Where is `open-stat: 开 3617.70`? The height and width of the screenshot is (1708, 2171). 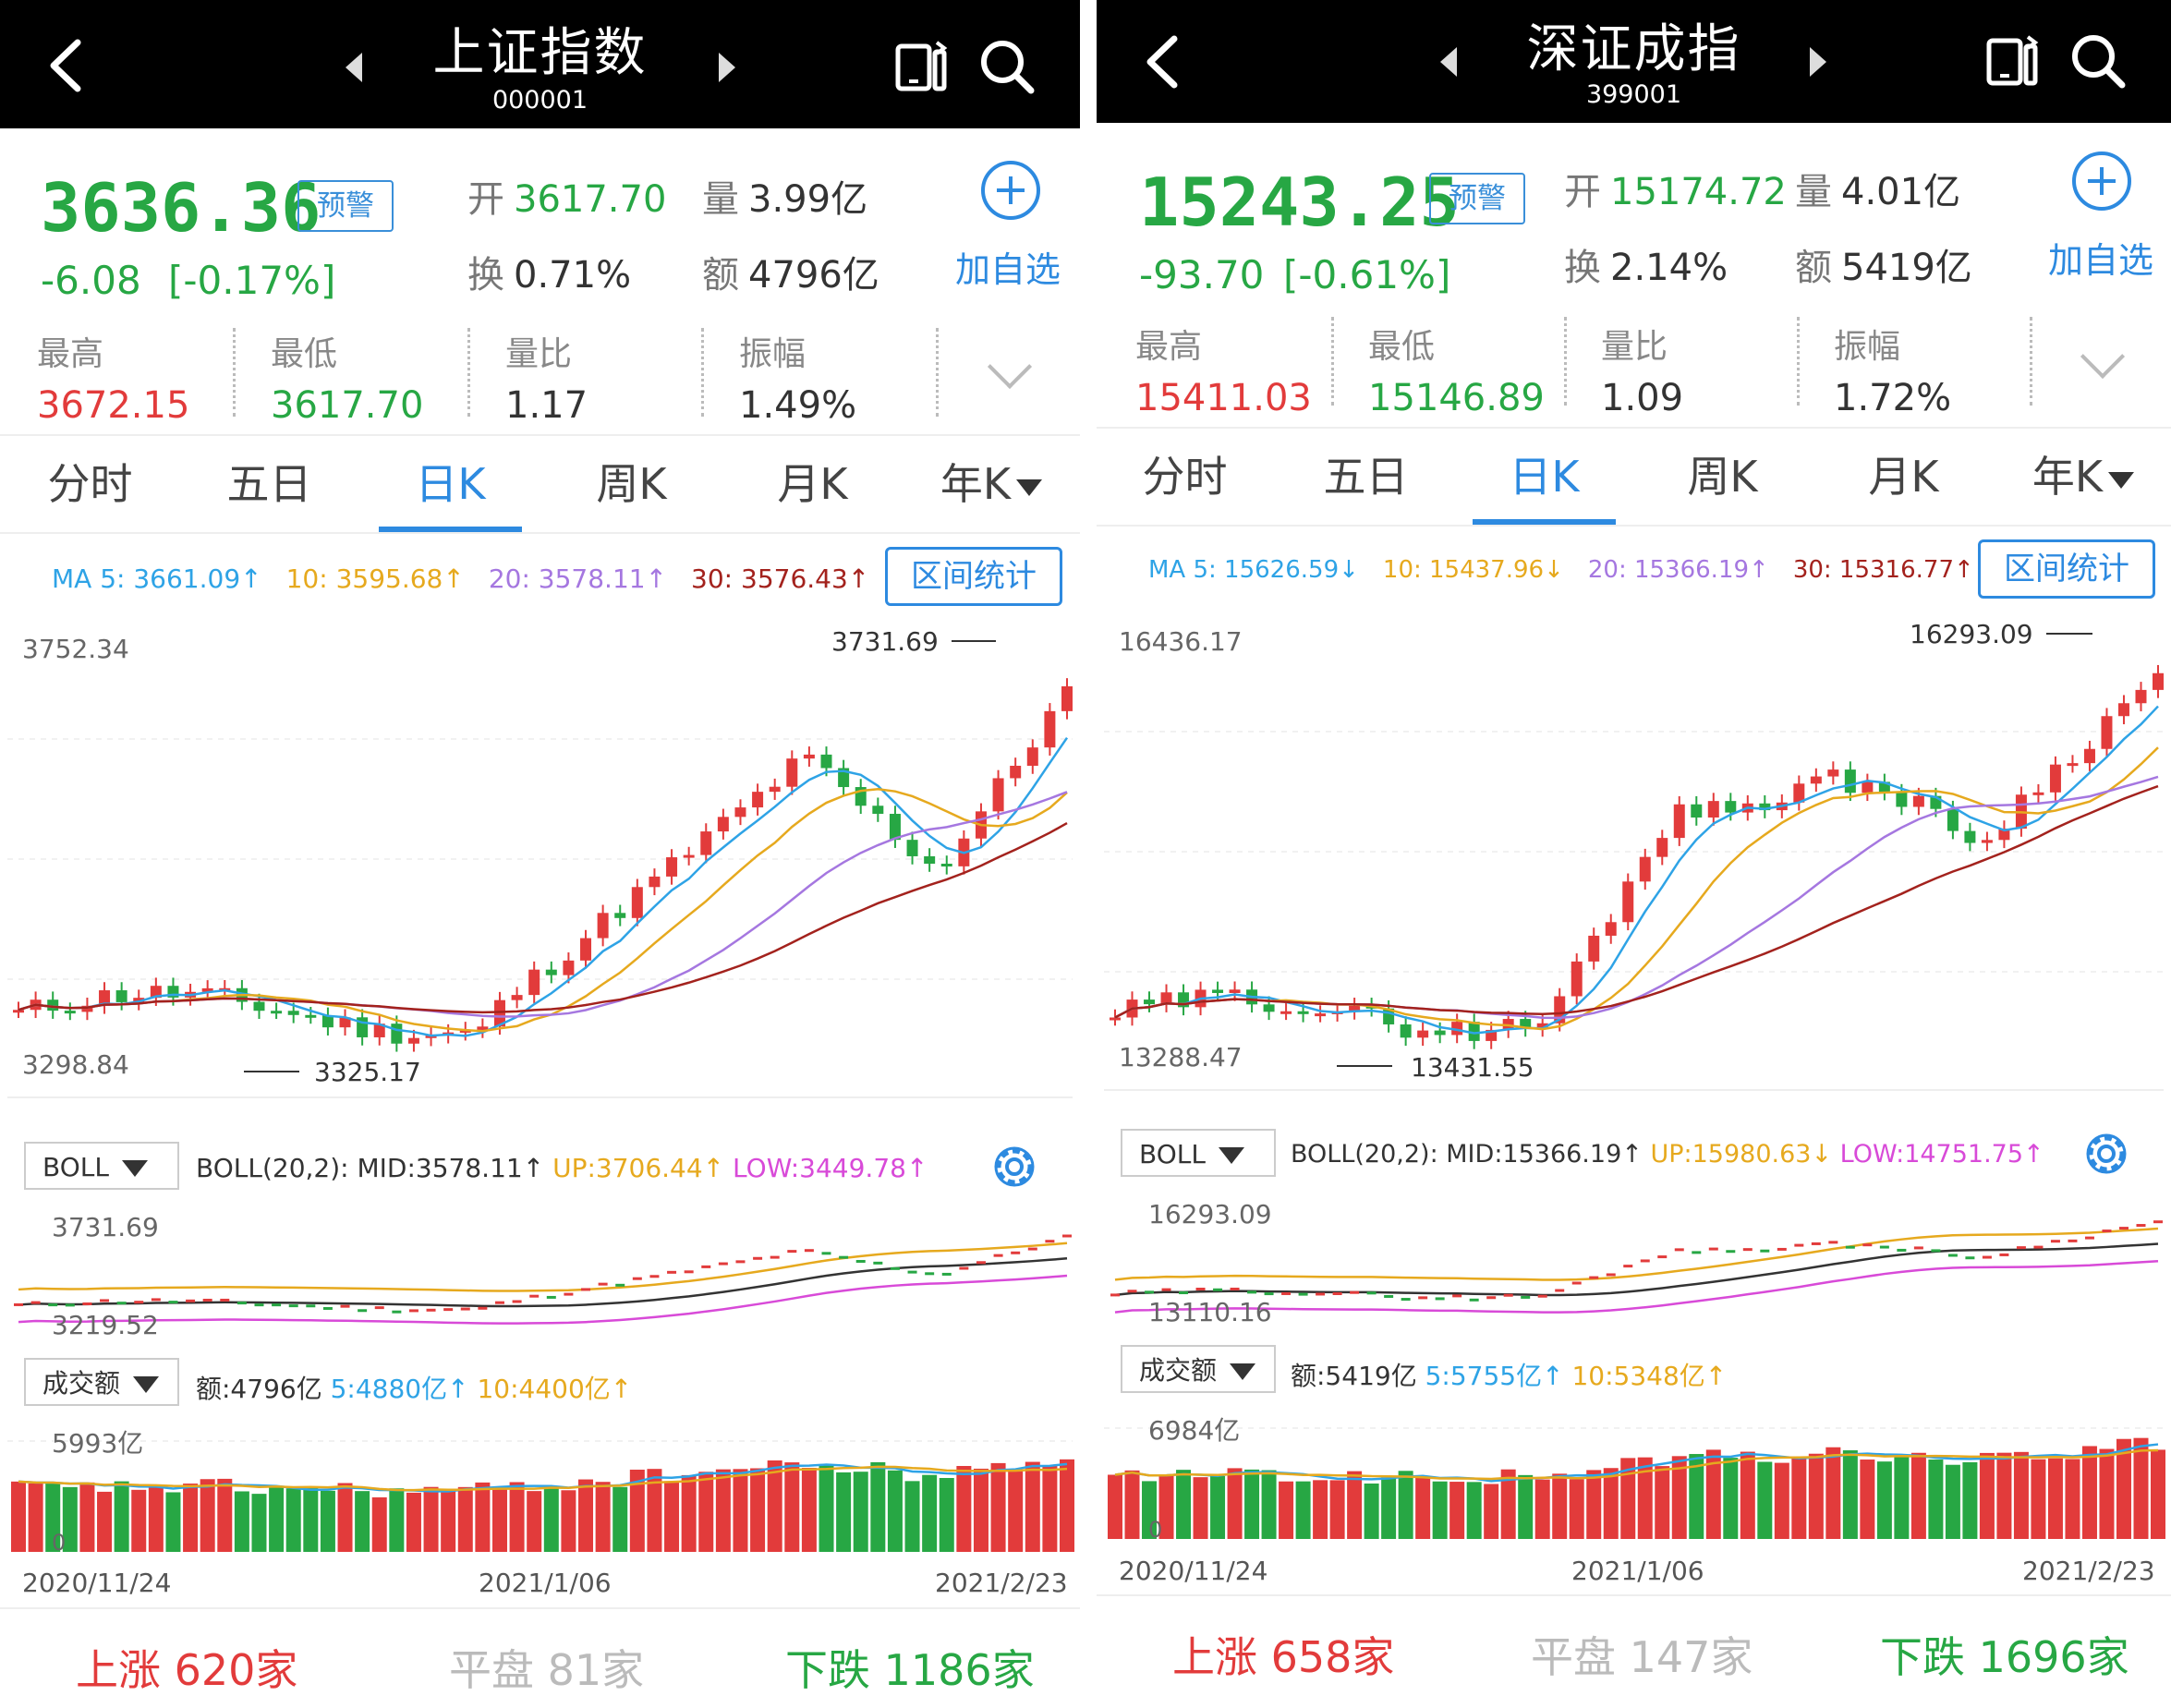 open-stat: 开 3617.70 is located at coordinates (567, 199).